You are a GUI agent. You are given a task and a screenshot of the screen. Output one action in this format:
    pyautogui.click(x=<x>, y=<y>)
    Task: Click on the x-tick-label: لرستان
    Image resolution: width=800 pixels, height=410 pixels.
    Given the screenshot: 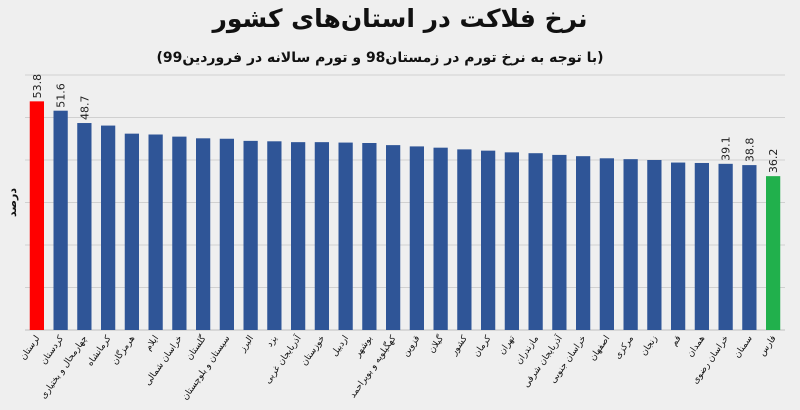 What is the action you would take?
    pyautogui.click(x=30, y=348)
    